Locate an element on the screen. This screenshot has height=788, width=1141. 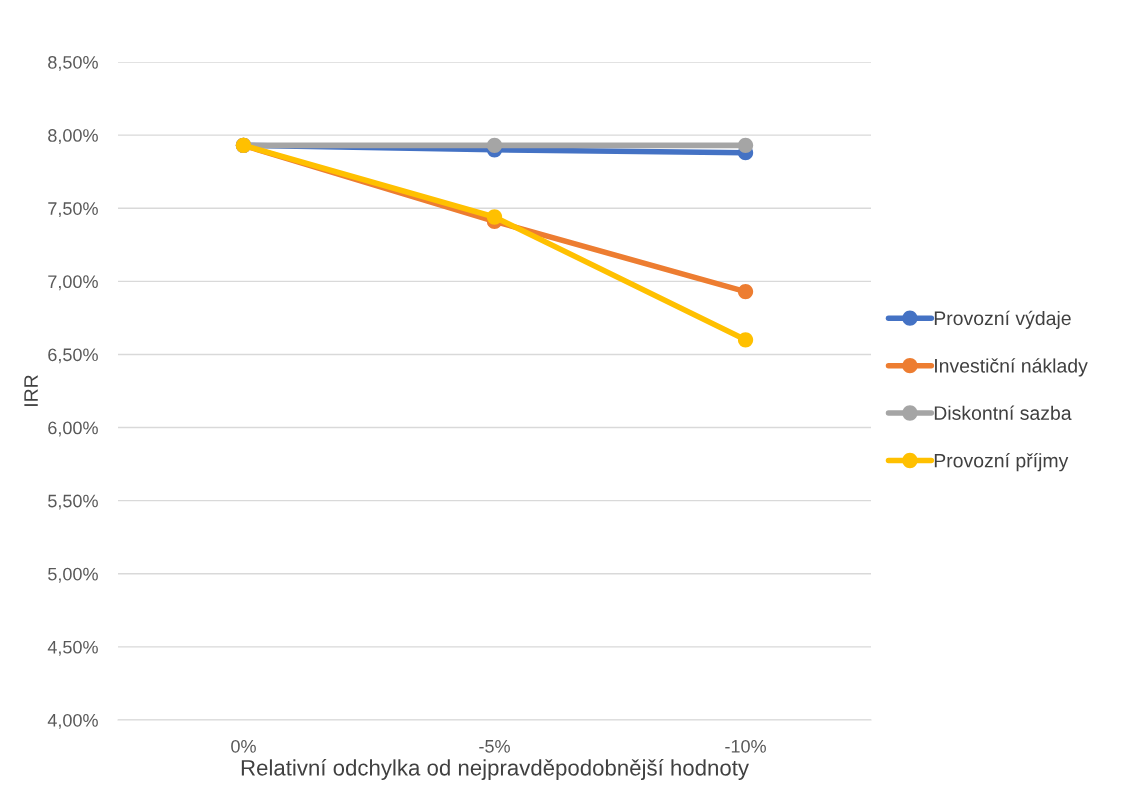
y-tick-label: 6,50% is located at coordinates (73, 356).